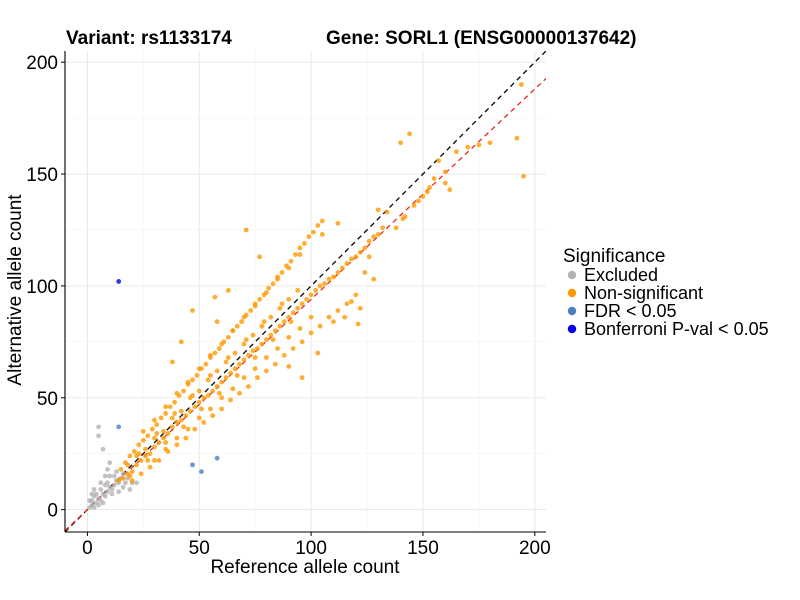 The width and height of the screenshot is (800, 600). What do you see at coordinates (47, 399) in the screenshot?
I see `y-tick-label: 50` at bounding box center [47, 399].